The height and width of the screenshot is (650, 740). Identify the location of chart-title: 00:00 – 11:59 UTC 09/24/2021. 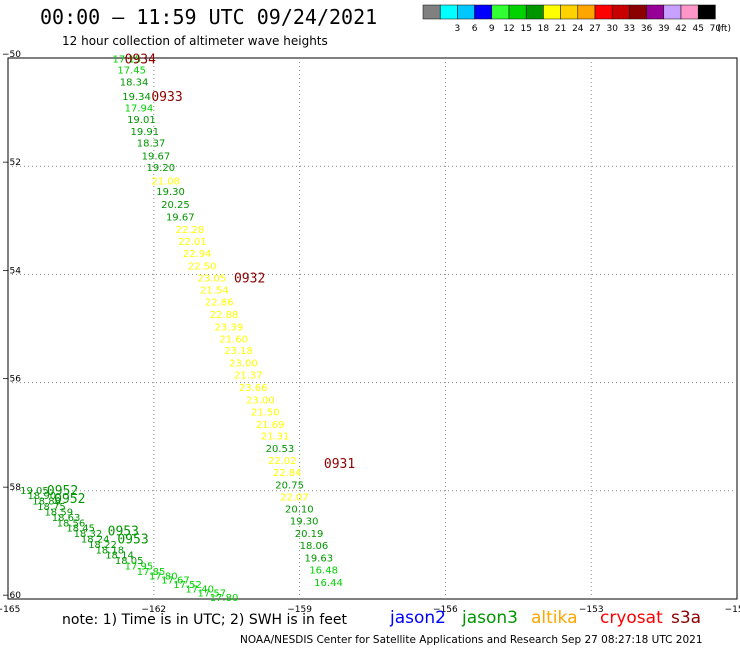
(209, 17).